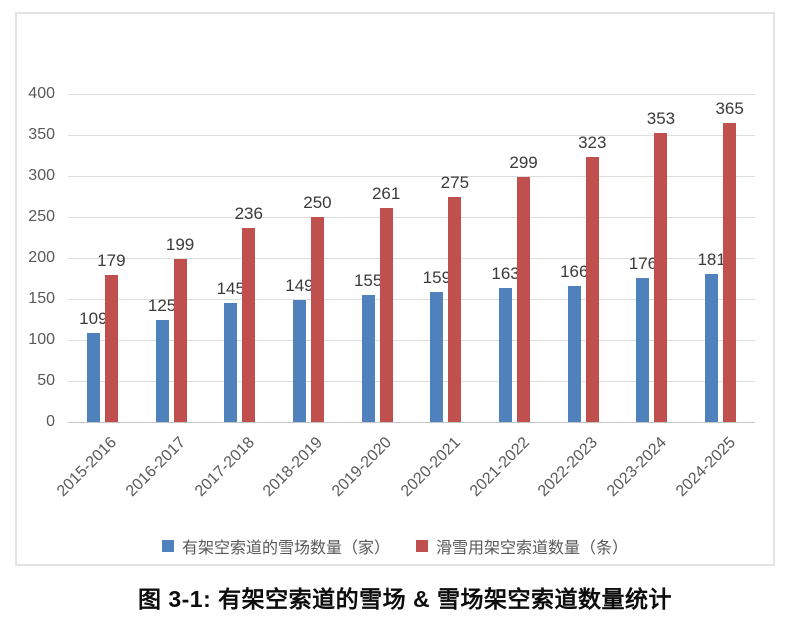  Describe the element at coordinates (574, 271) in the screenshot. I see `data-label: 166` at that location.